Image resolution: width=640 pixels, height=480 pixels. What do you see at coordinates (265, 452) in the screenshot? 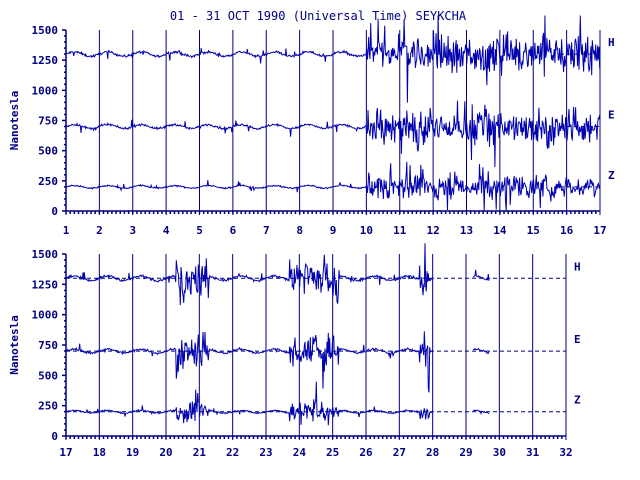
I see `x-tick-label: 23` at bounding box center [265, 452].